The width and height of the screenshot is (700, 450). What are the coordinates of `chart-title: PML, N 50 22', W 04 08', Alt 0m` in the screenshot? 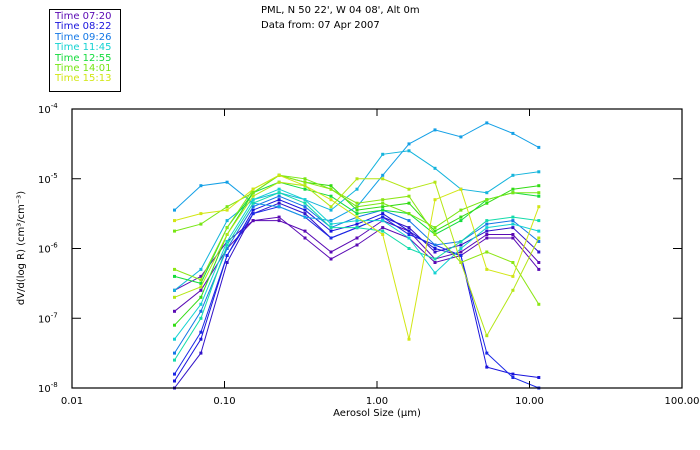 It's located at (340, 10).